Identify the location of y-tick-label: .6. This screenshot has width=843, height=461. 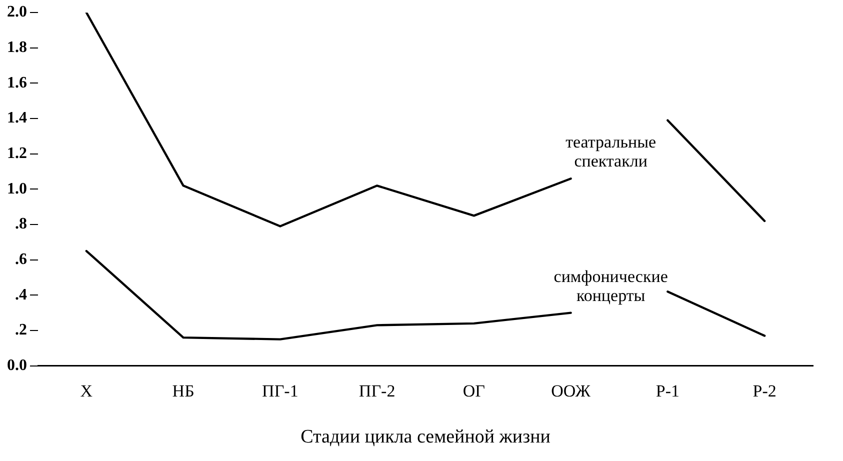
(21, 259).